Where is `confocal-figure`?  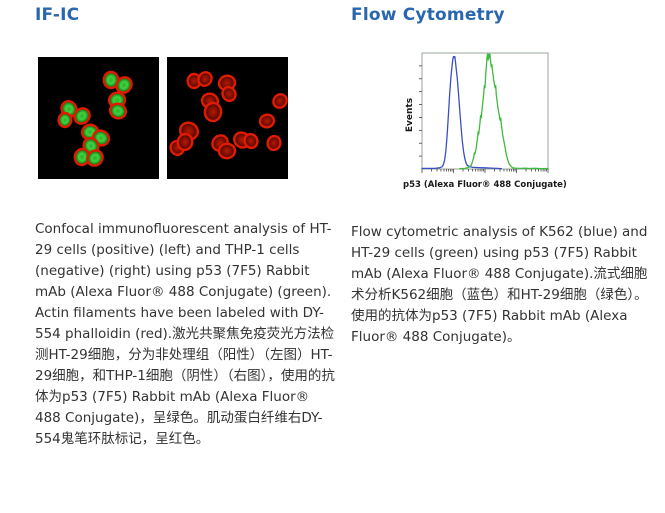 confocal-figure is located at coordinates (187, 118).